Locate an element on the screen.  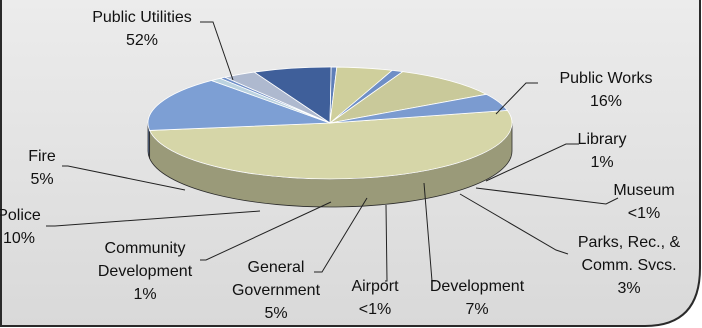
slice-label-5: Development 7% is located at coordinates (477, 298).